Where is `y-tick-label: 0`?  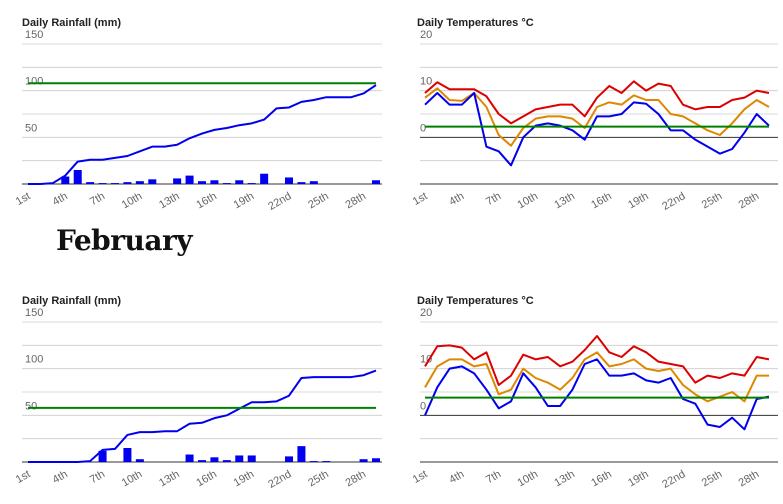
y-tick-label: 0 is located at coordinates (423, 128).